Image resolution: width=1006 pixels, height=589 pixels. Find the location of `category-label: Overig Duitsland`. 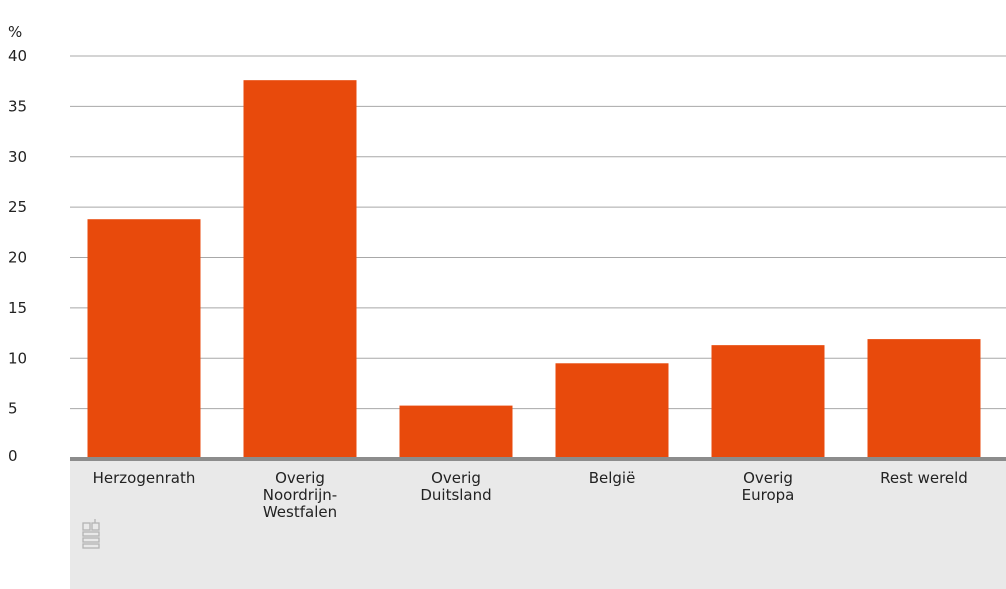

category-label: Overig Duitsland is located at coordinates (455, 486).